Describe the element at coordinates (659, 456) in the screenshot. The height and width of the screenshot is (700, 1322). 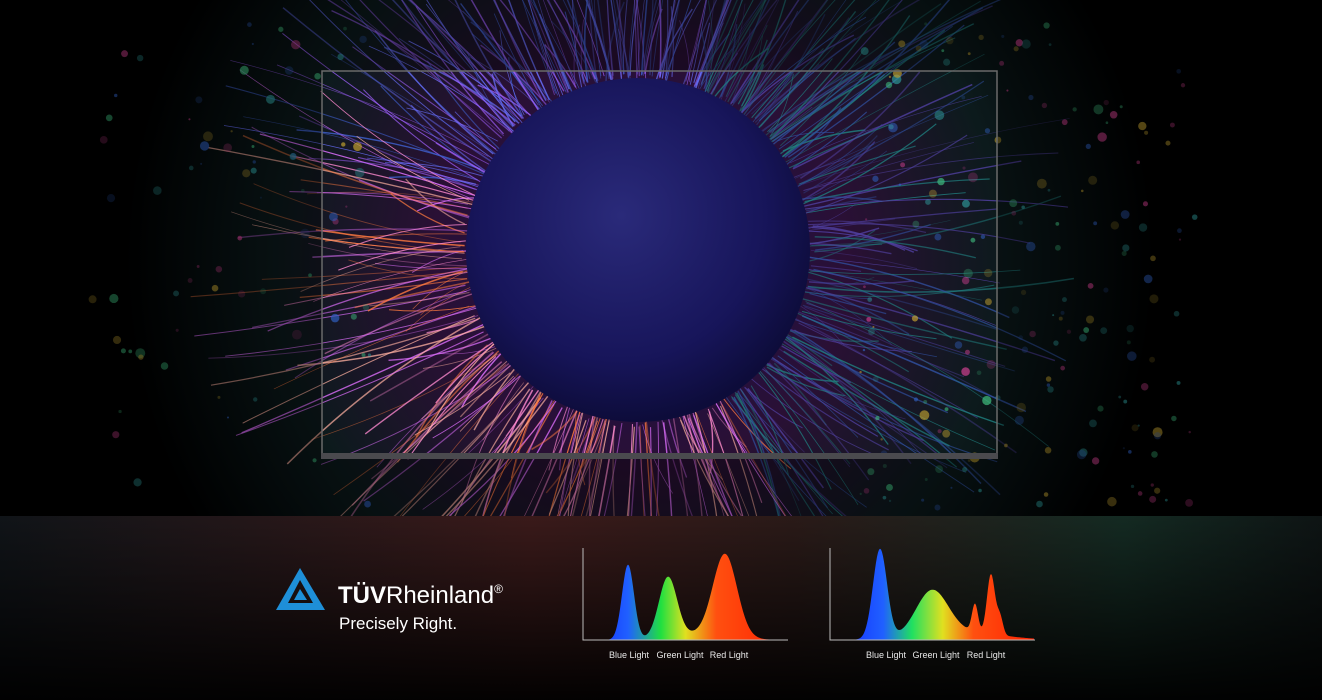
I see `tv-bezel` at that location.